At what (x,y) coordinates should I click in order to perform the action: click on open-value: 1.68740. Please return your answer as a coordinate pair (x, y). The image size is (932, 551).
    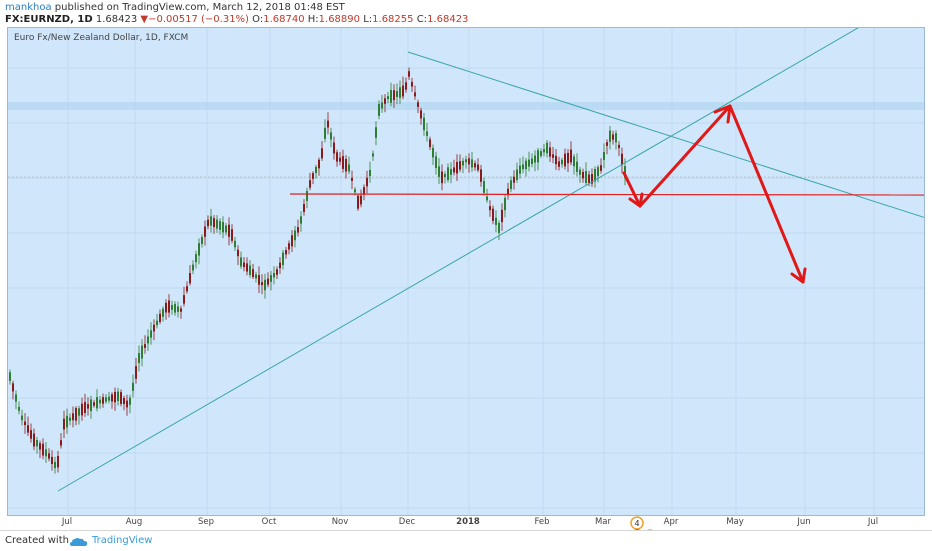
    Looking at the image, I should click on (284, 19).